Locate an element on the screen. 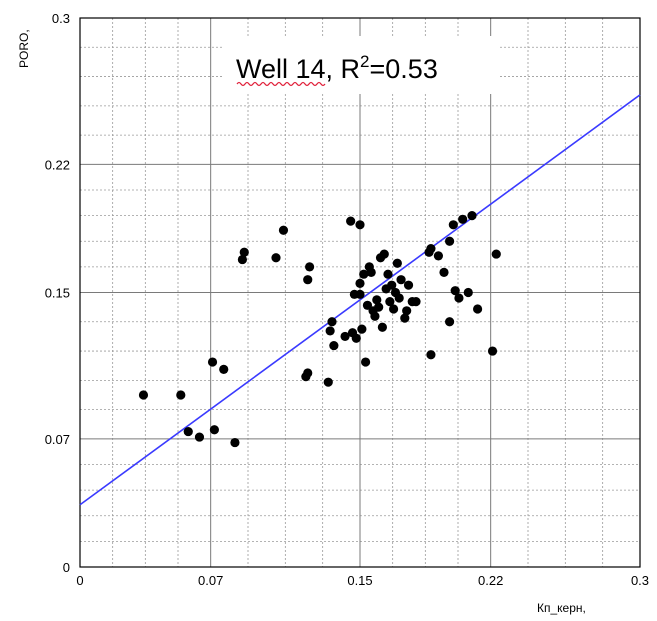 This screenshot has width=657, height=621. y-tick-label: 0.15 is located at coordinates (57, 293).